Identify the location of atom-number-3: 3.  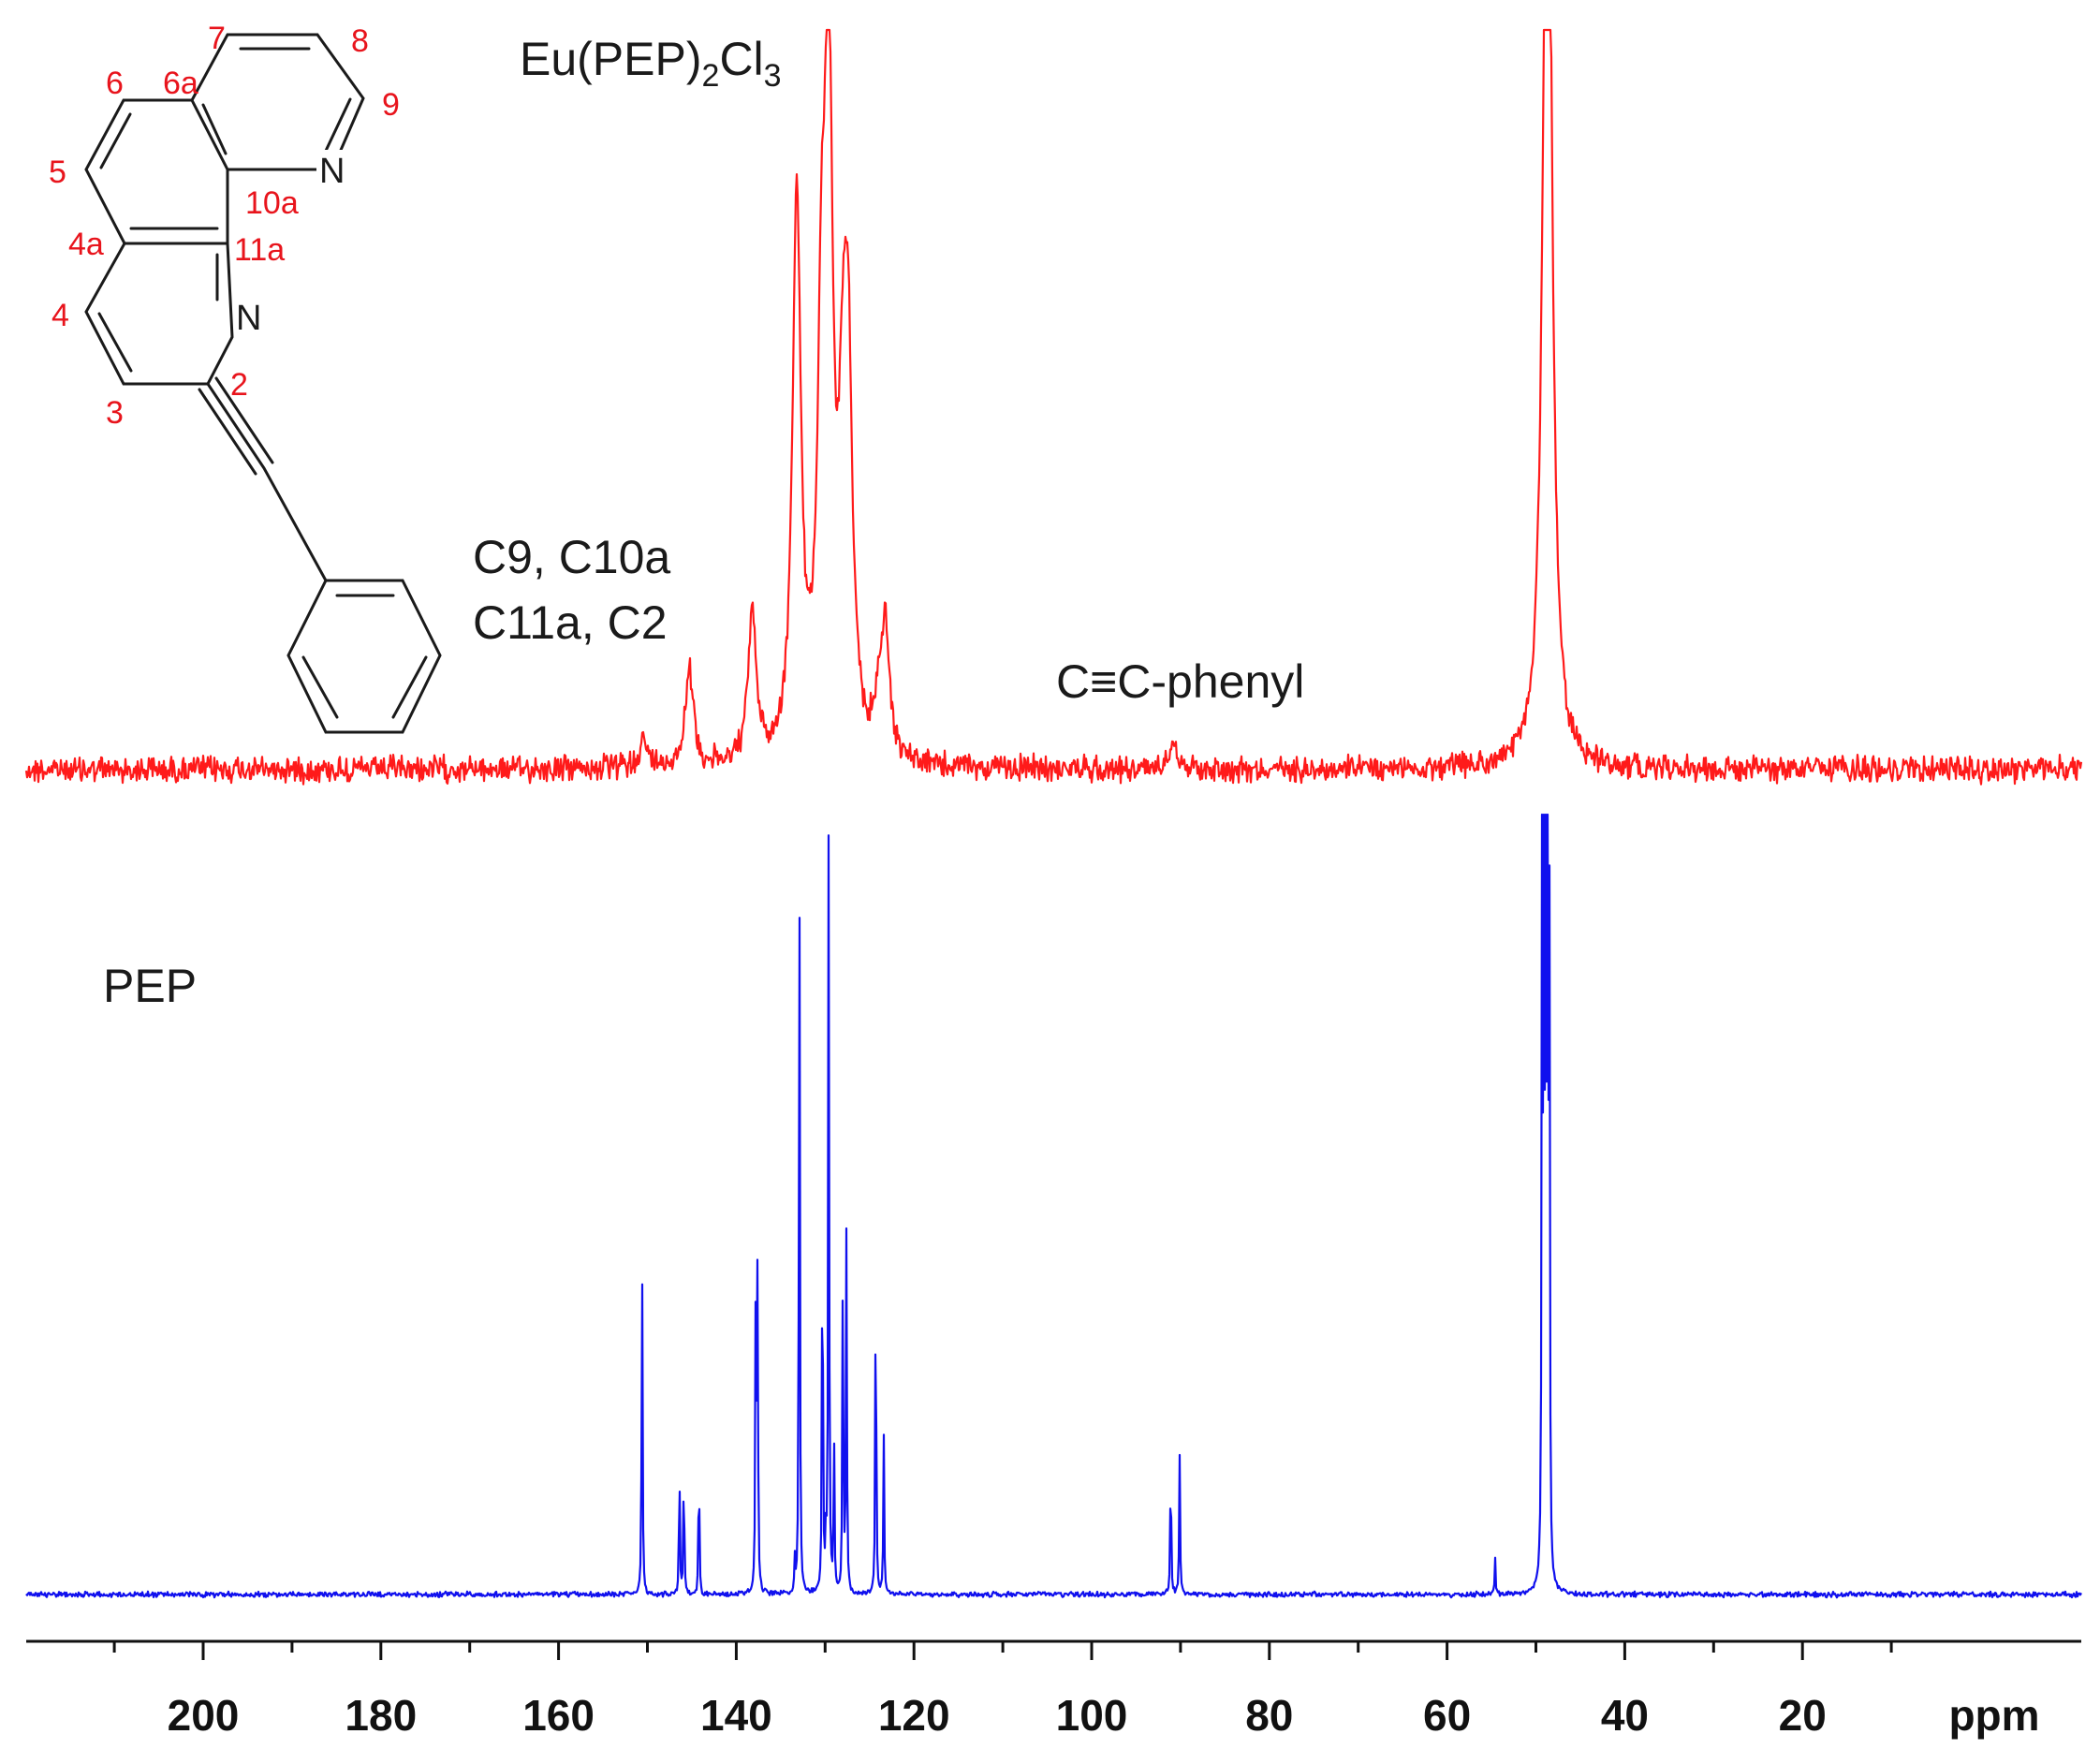
(115, 413).